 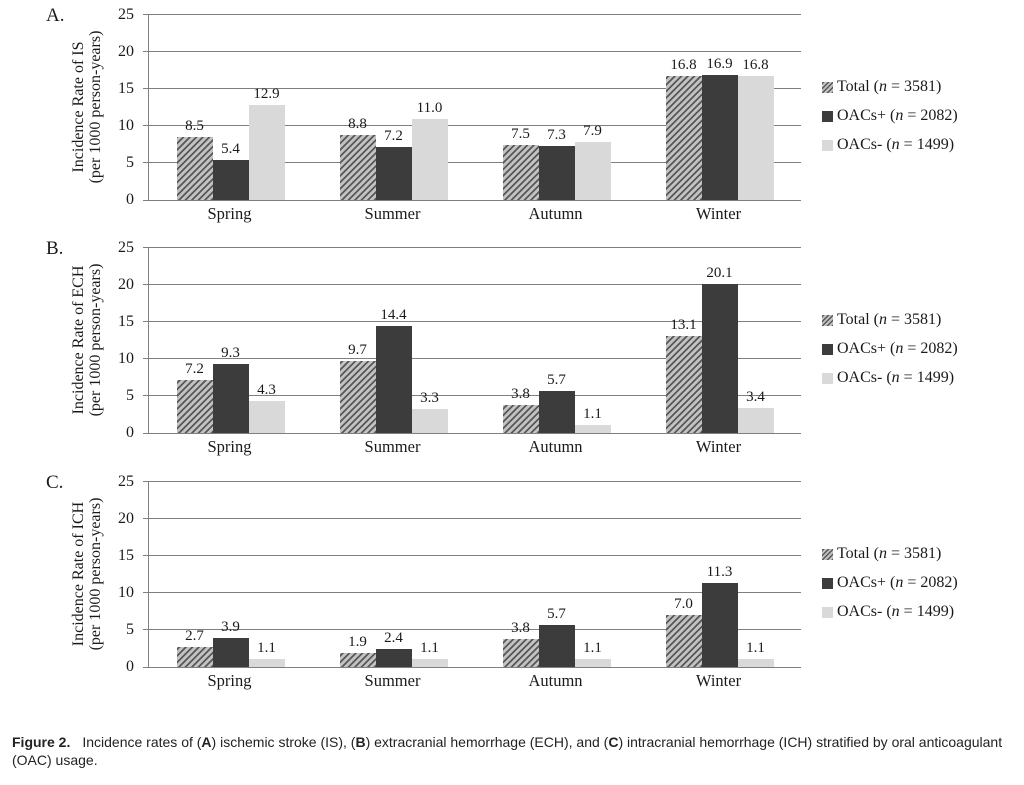 I want to click on panel-label-a: A., so click(x=55, y=15).